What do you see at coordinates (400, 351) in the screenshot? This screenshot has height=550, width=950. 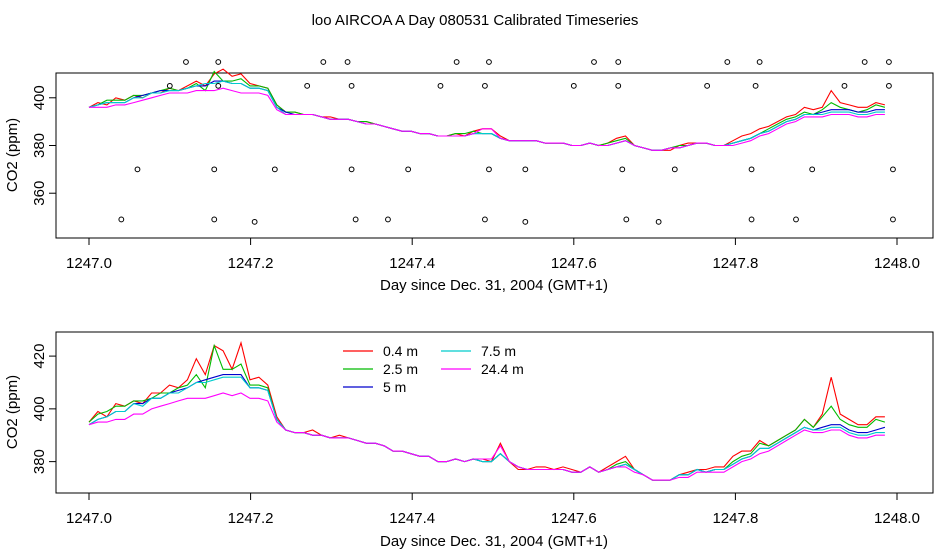 I see `legend-label: 0.4 m` at bounding box center [400, 351].